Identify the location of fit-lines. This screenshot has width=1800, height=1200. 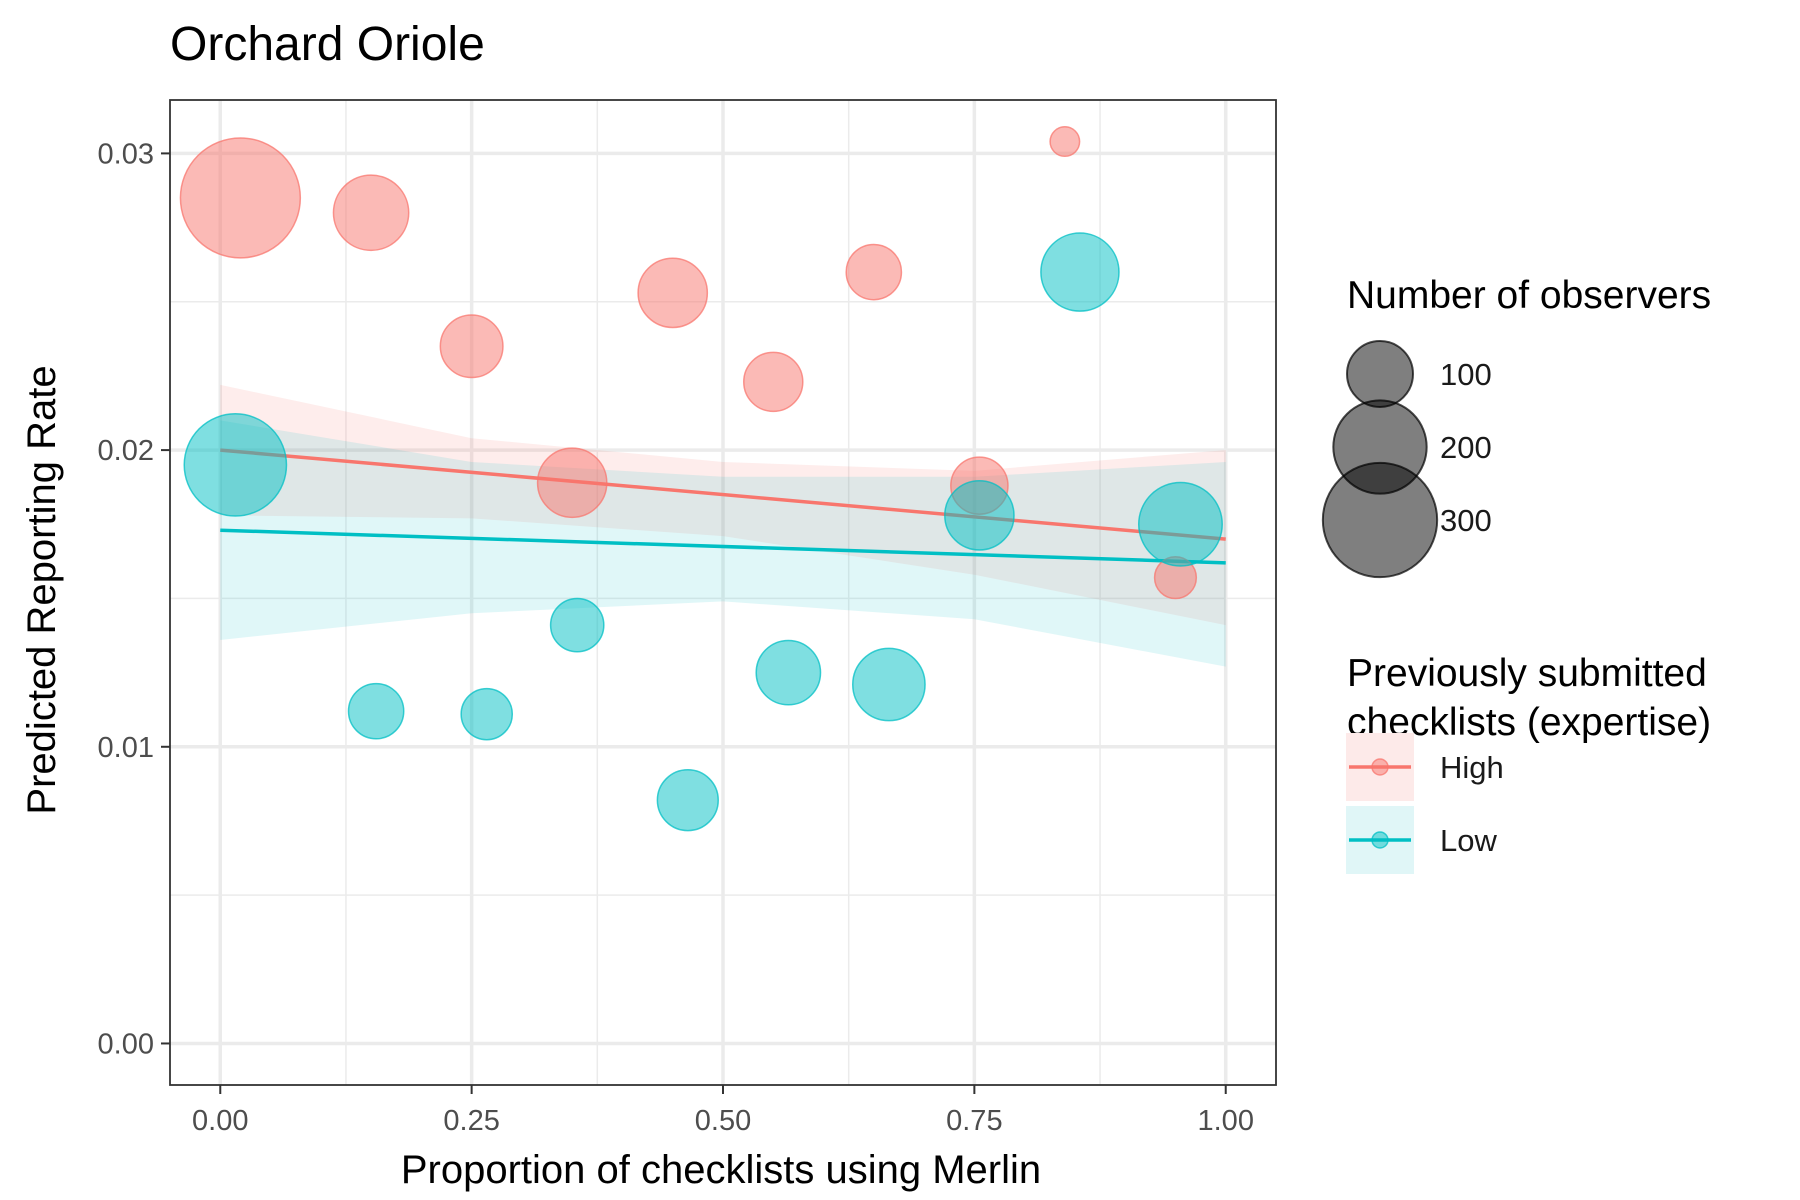
(723, 506).